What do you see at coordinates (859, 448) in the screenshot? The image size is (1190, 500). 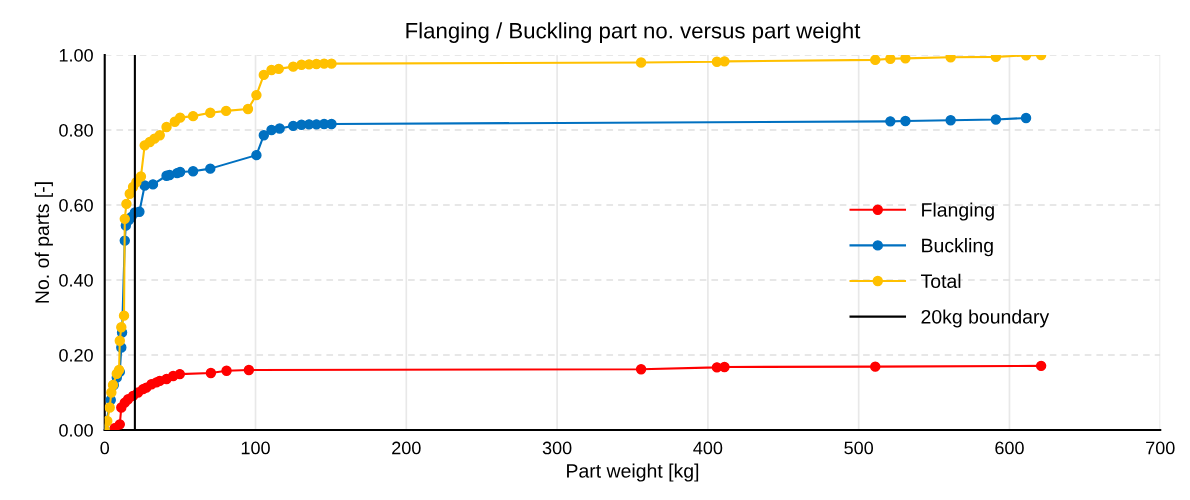 I see `x-tick-label: 500` at bounding box center [859, 448].